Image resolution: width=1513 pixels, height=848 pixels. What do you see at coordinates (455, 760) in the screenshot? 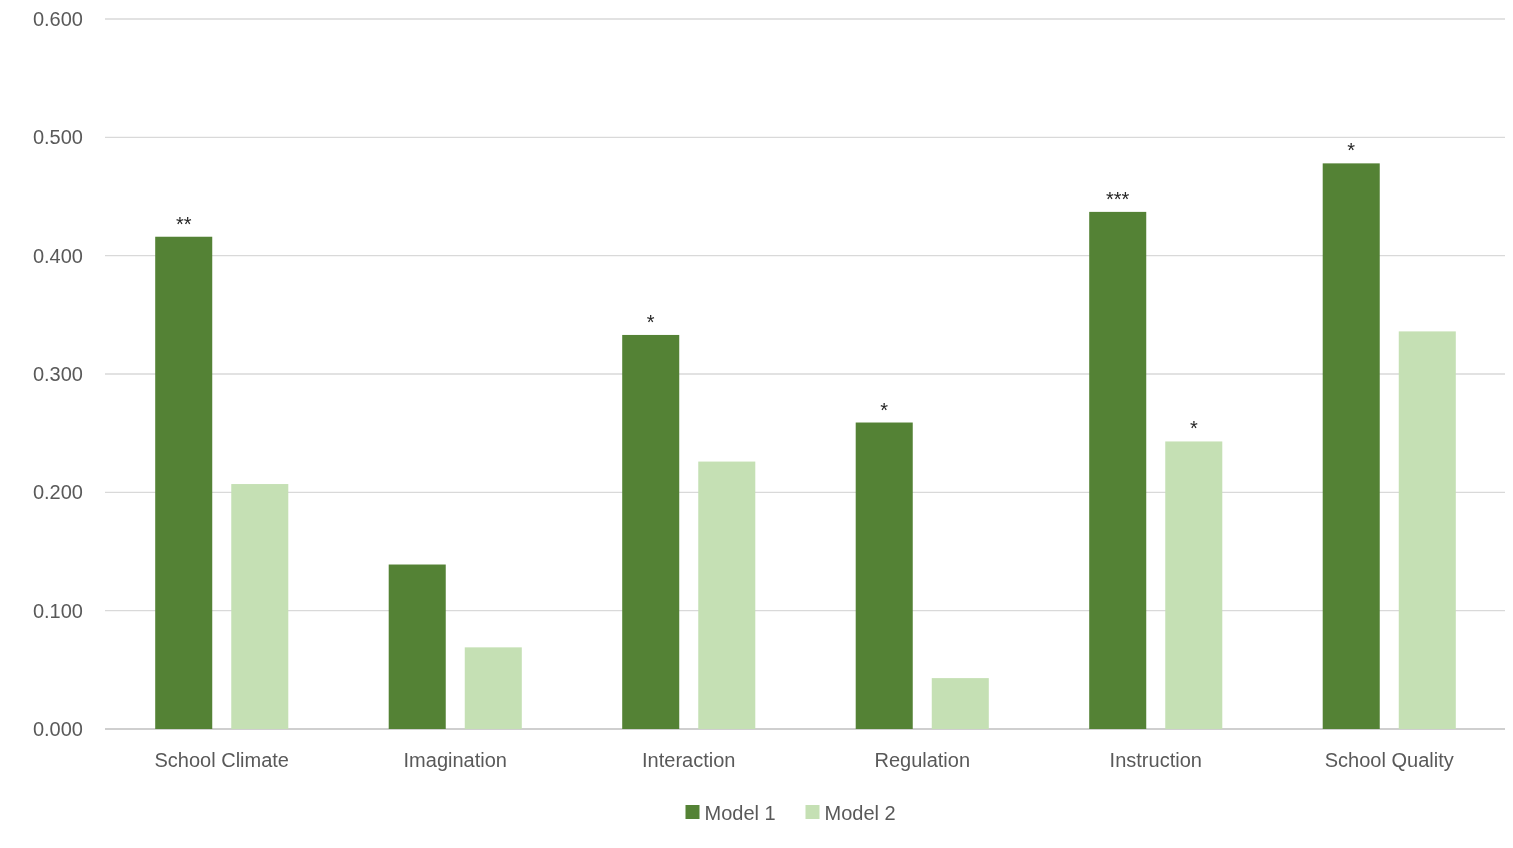
I see `x-tick-label: Imagination` at bounding box center [455, 760].